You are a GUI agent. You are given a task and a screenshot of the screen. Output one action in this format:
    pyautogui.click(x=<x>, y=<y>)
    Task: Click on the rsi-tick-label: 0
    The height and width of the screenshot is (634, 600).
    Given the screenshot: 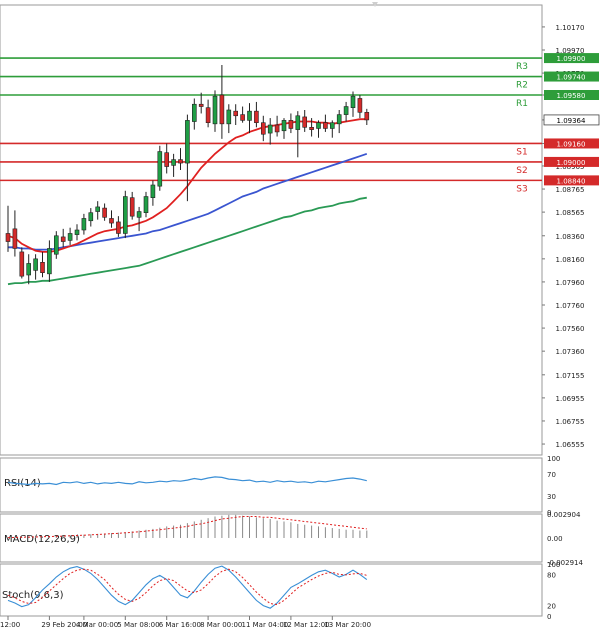 What is the action you would take?
    pyautogui.click(x=549, y=513)
    